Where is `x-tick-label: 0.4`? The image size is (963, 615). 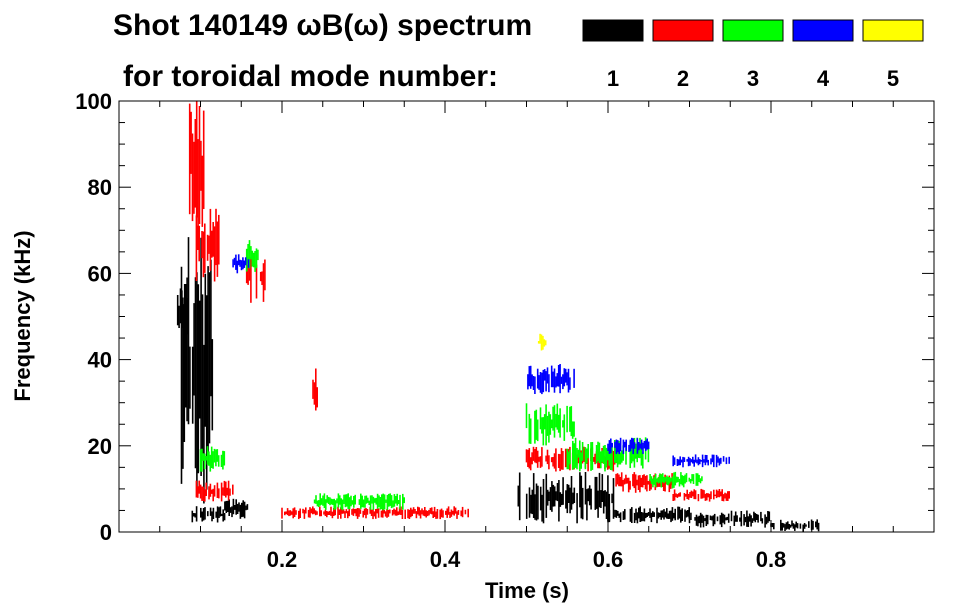
x-tick-label: 0.4 is located at coordinates (445, 559).